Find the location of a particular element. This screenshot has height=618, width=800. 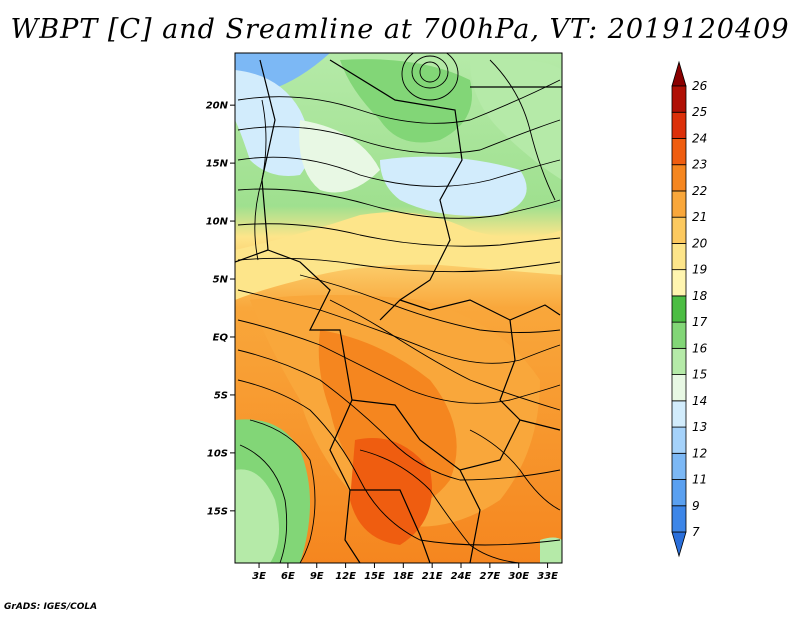

colorbar-label: 13 is located at coordinates (699, 427).